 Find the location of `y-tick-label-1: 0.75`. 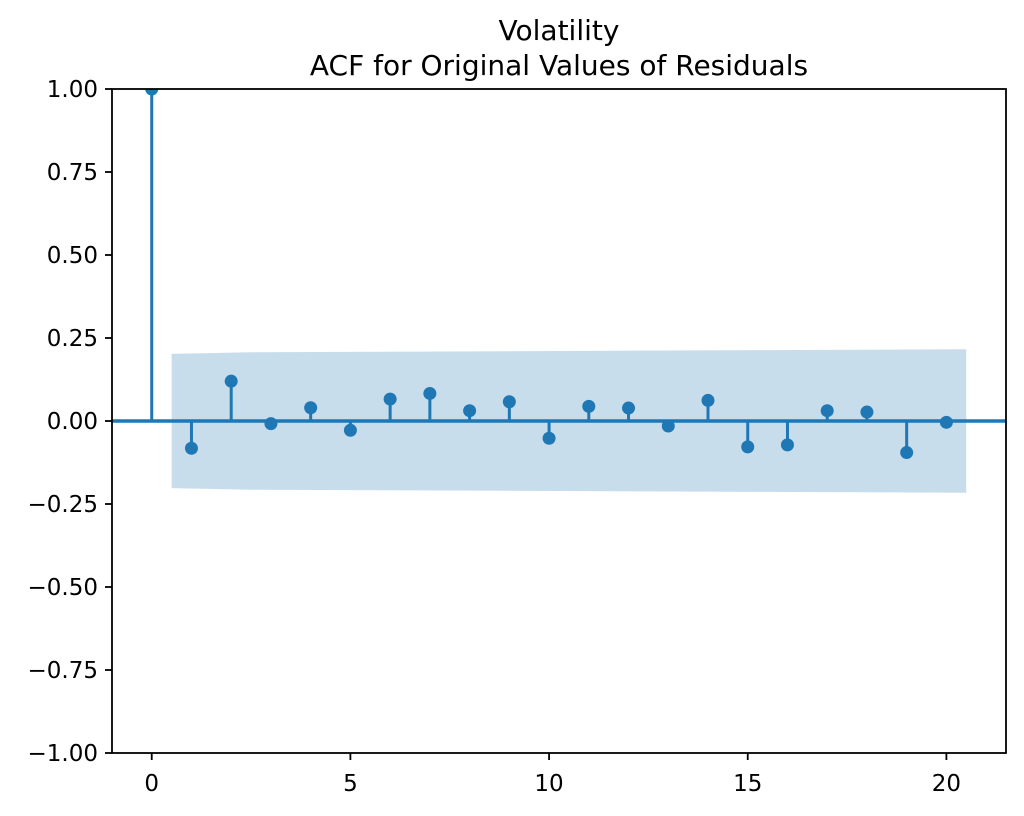

y-tick-label-1: 0.75 is located at coordinates (72, 173).